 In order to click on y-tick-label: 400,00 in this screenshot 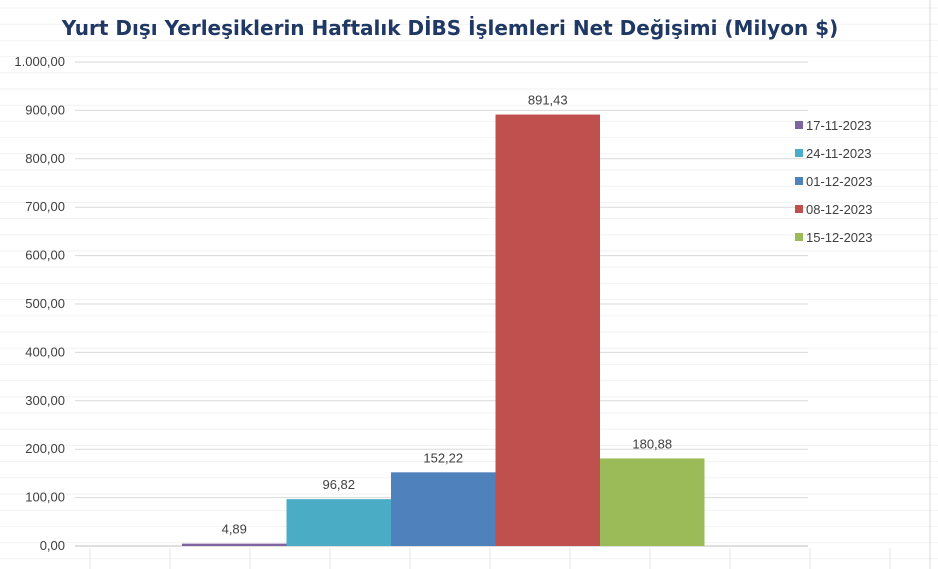, I will do `click(45, 351)`.